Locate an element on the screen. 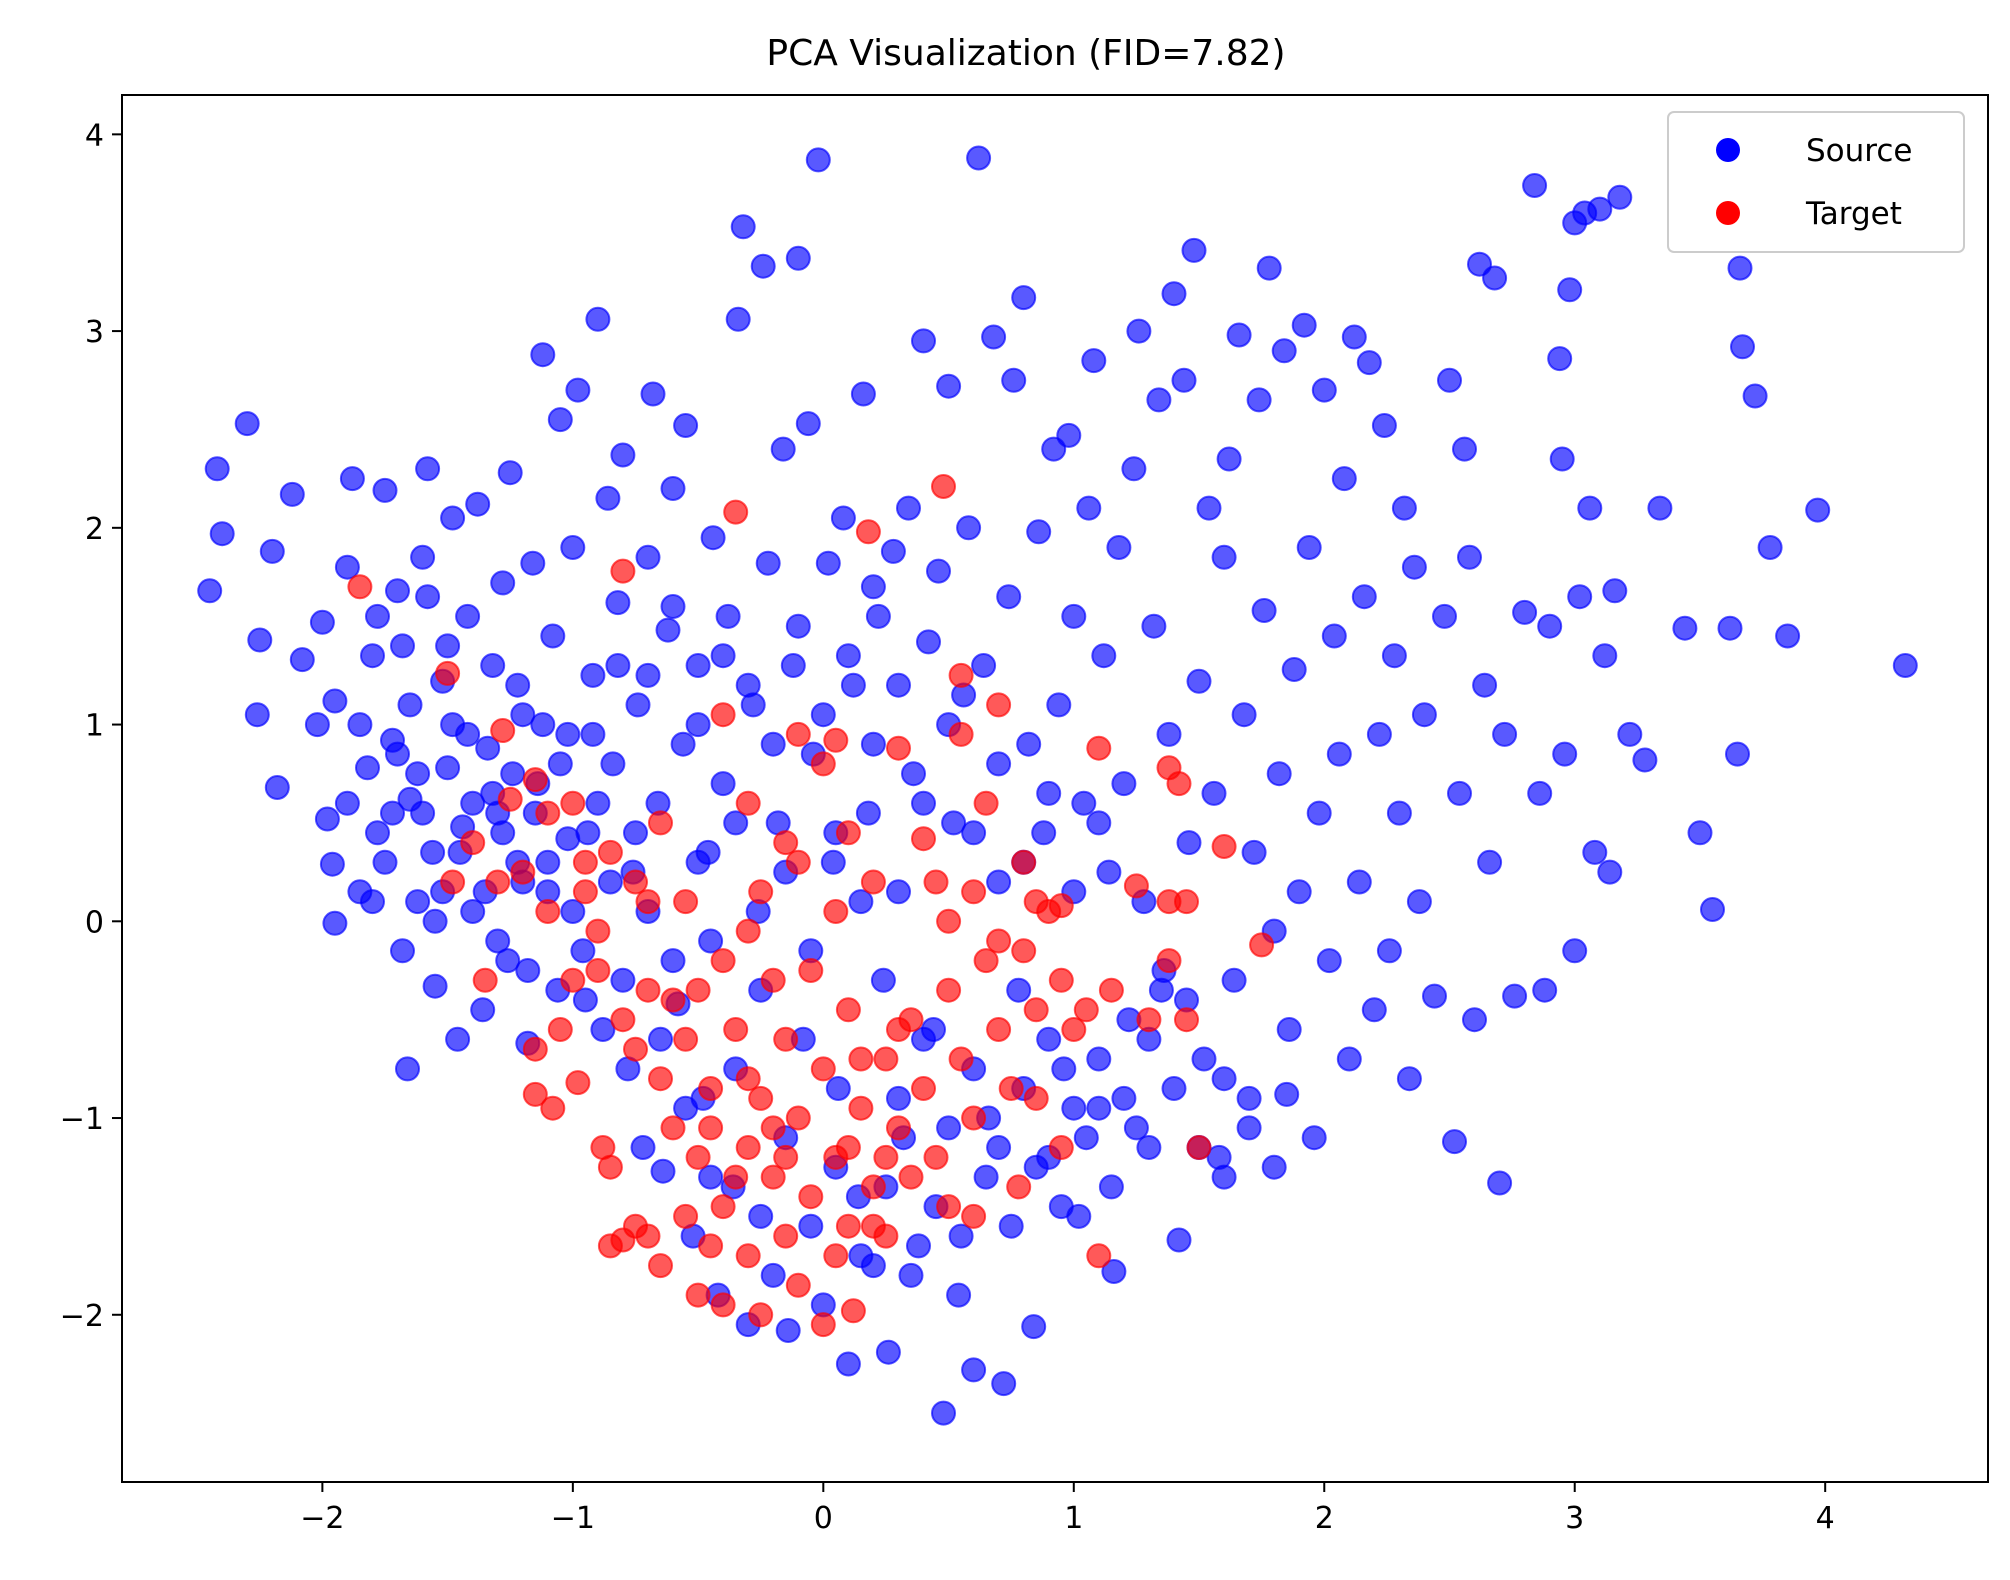 This screenshot has height=1580, width=2010. x-tick-label: 3 is located at coordinates (1574, 1518).